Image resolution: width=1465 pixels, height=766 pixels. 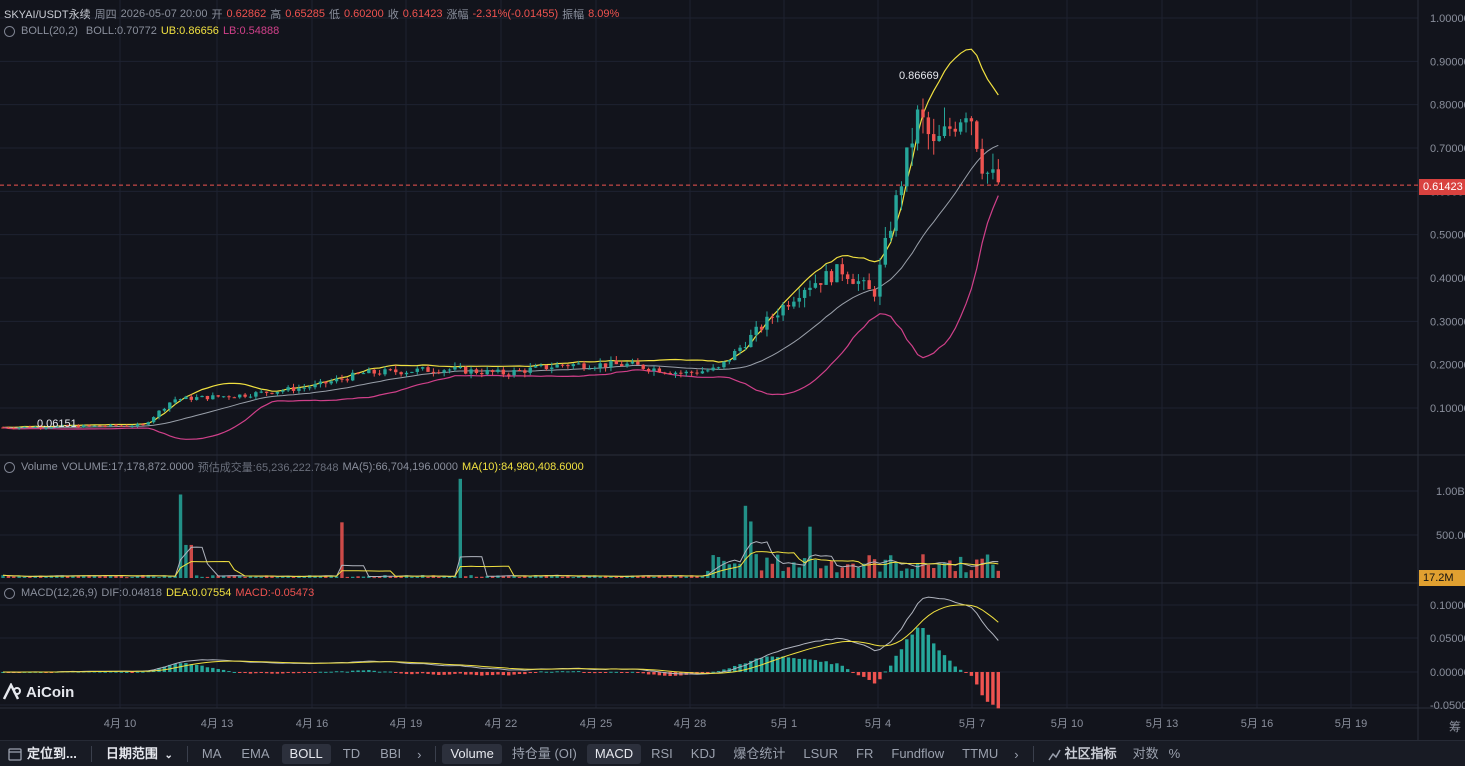 What do you see at coordinates (918, 753) in the screenshot?
I see `indicator-tab-fundflow: Fundflow` at bounding box center [918, 753].